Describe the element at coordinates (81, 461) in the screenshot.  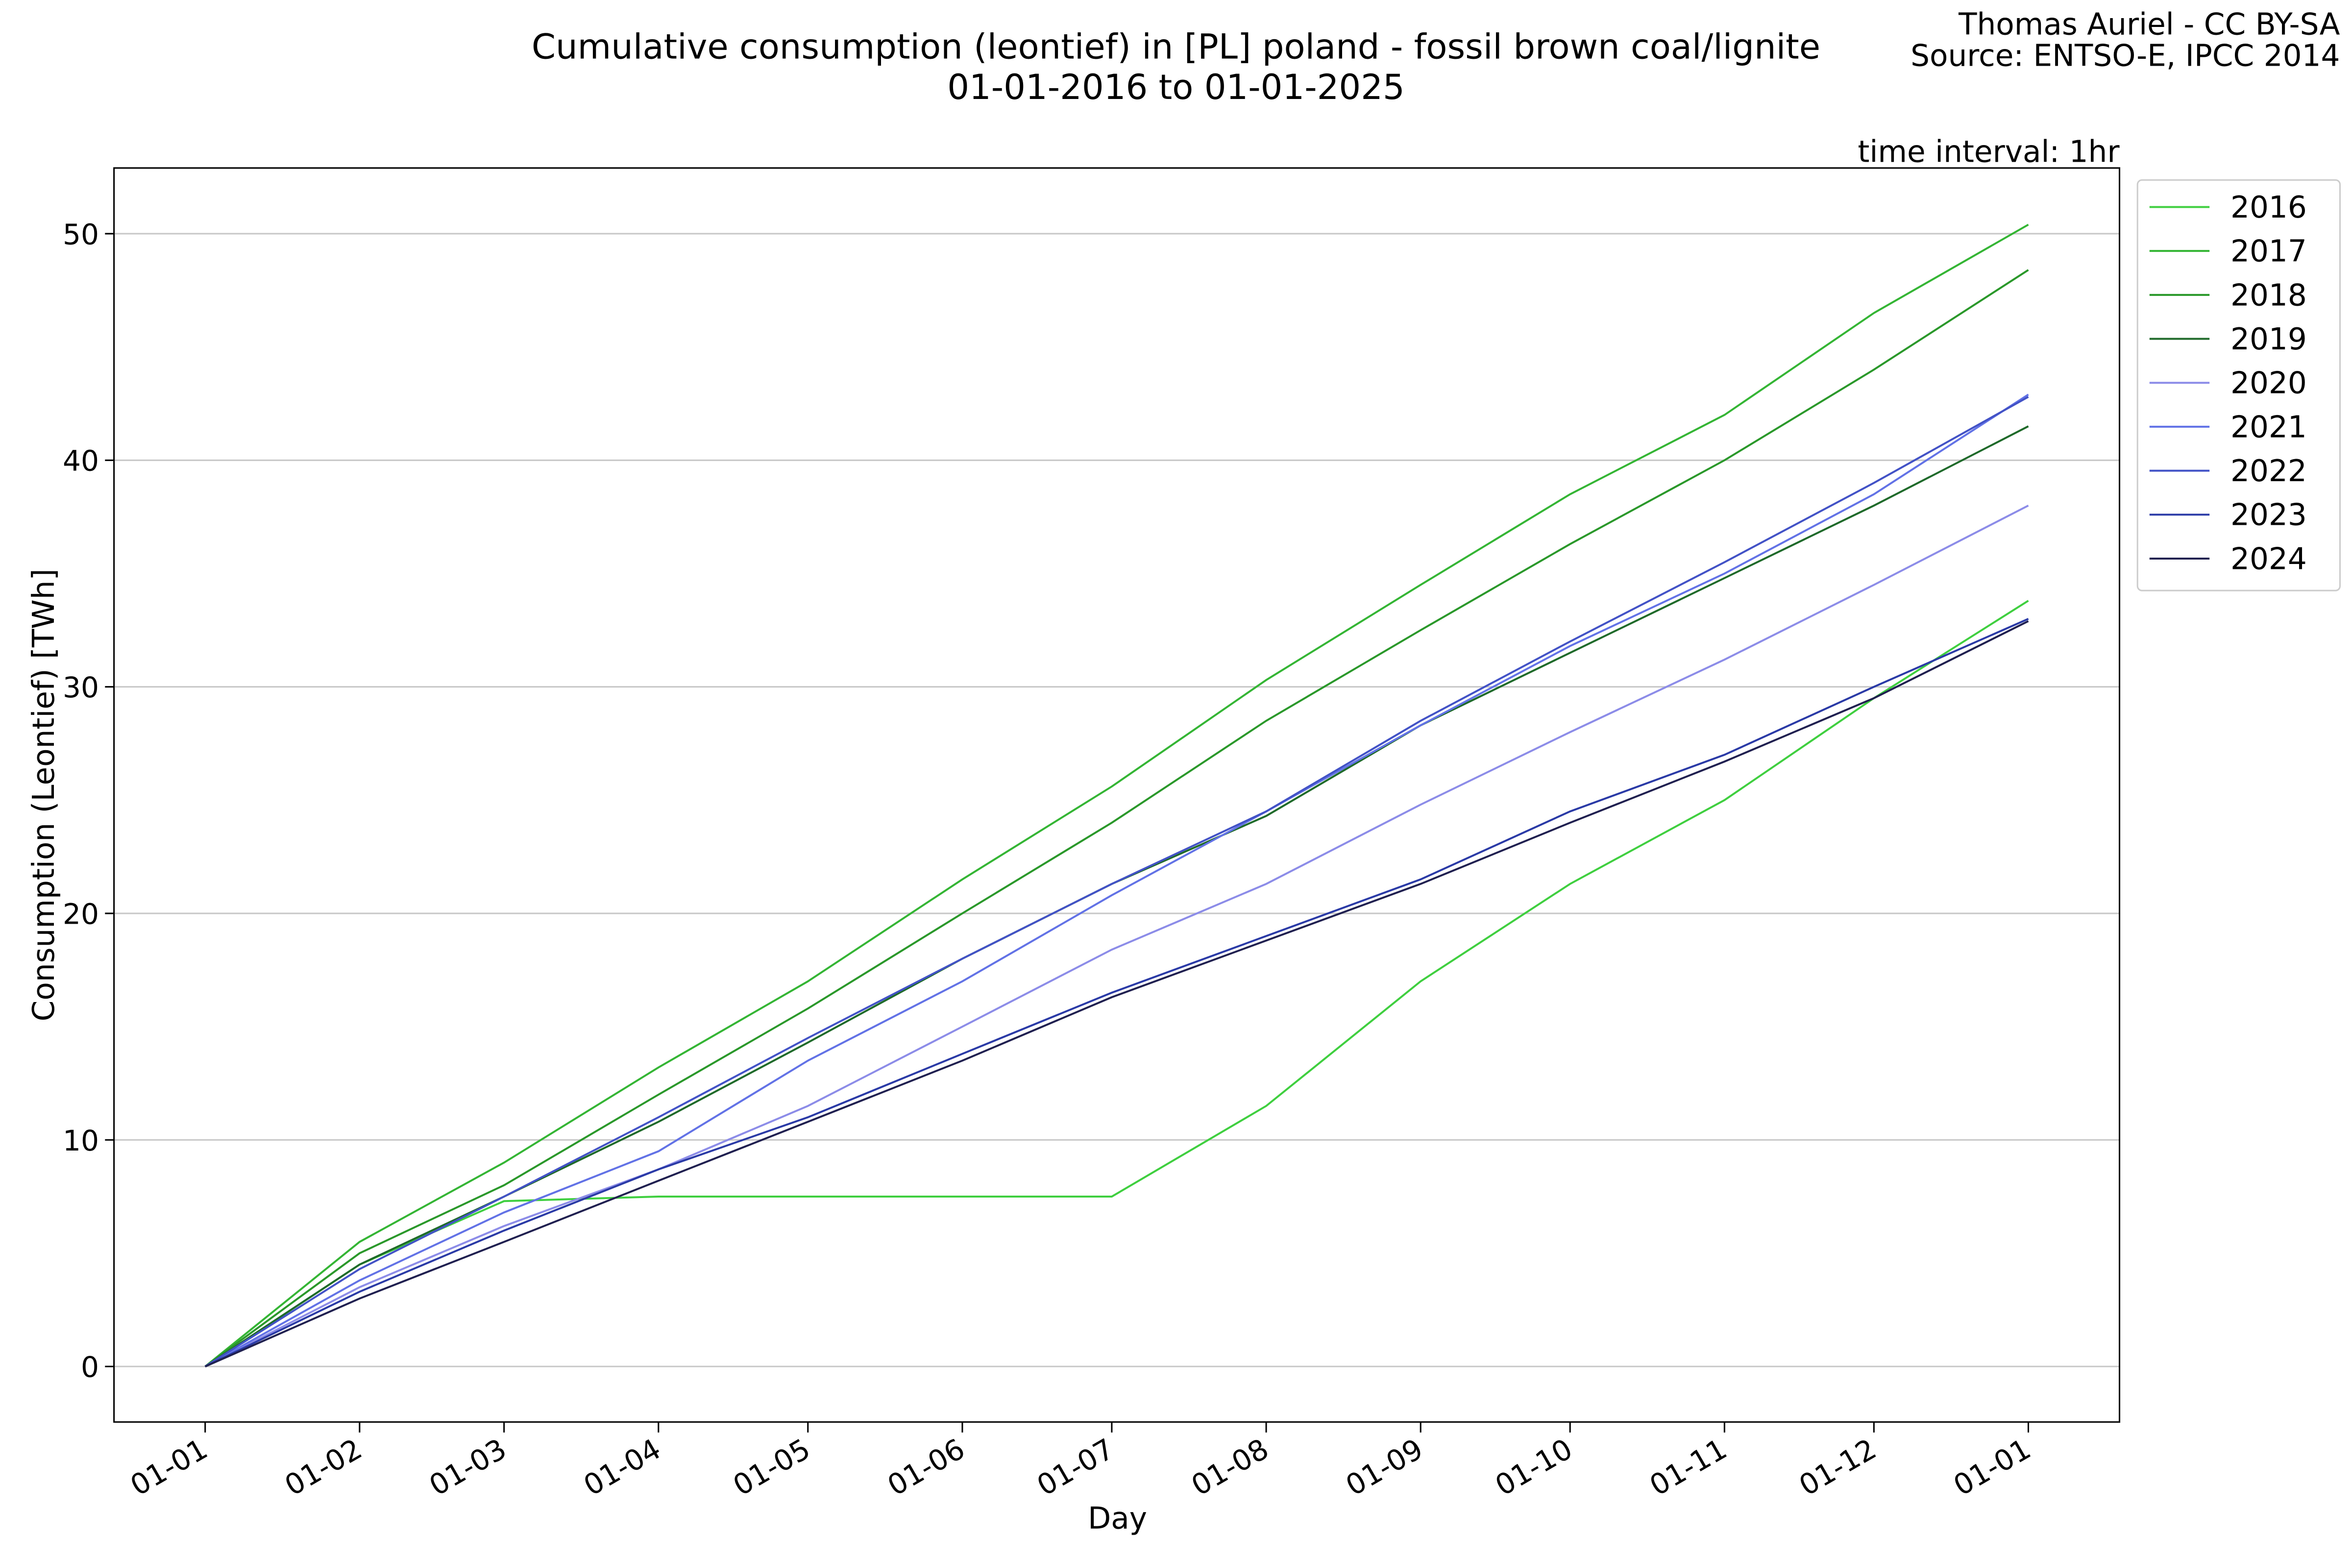
I see `y-tick-label: 40` at that location.